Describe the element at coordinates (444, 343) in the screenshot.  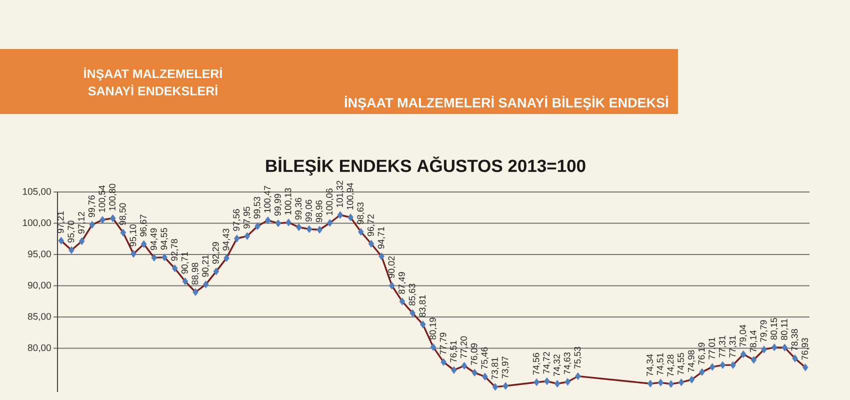
I see `data-label: 77,79` at that location.